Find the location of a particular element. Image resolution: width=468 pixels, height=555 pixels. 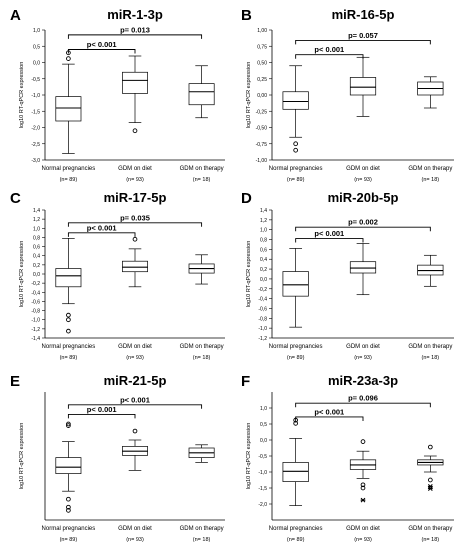

panel-title: miR-20b-5p is located at coordinates (363, 197).